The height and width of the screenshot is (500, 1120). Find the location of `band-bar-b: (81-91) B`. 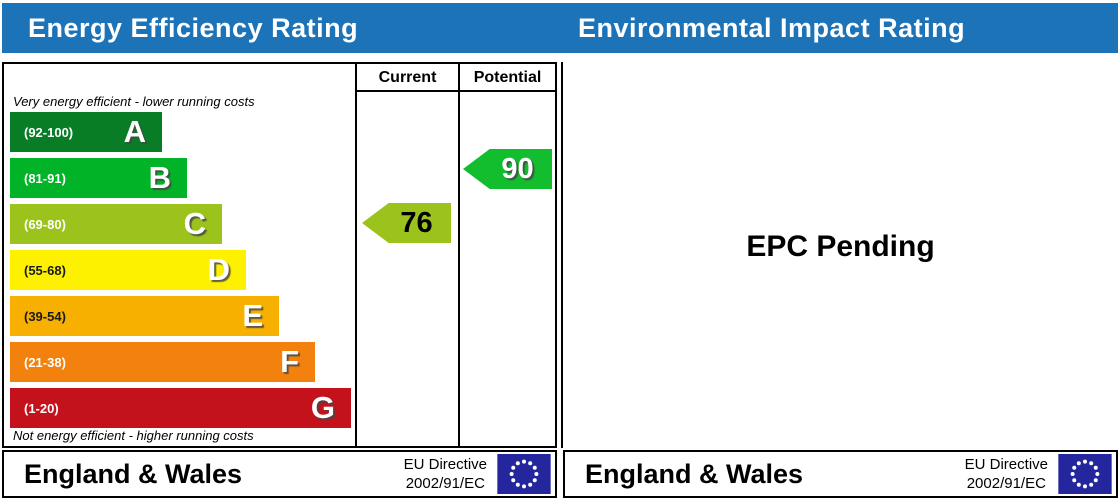

band-bar-b: (81-91) B is located at coordinates (98, 178).